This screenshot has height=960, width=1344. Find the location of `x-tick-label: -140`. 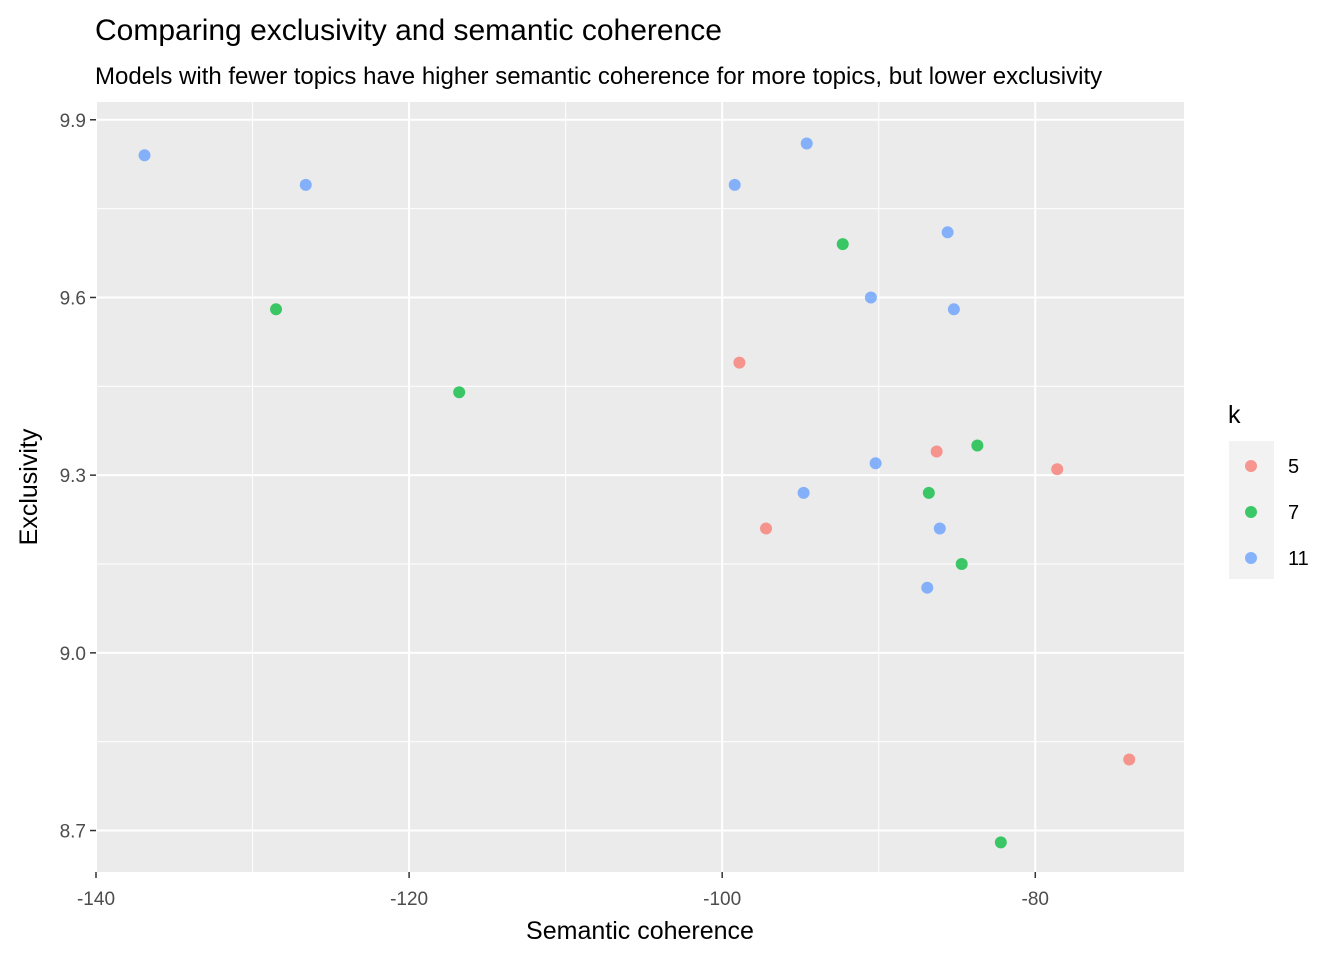

x-tick-label: -140 is located at coordinates (96, 899).